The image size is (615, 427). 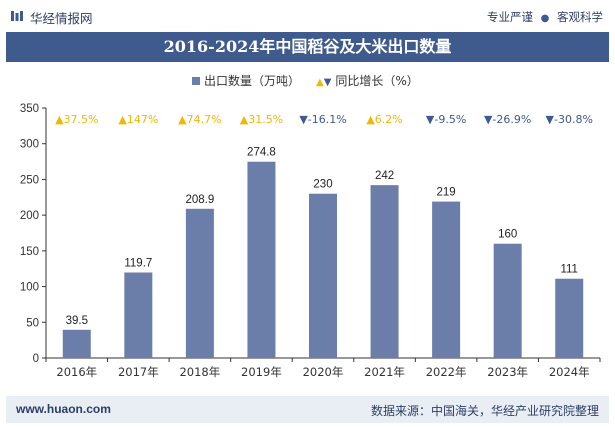 What do you see at coordinates (307, 16) in the screenshot?
I see `top-bar: 华经情报网 专业严谨 ● 客观科学` at bounding box center [307, 16].